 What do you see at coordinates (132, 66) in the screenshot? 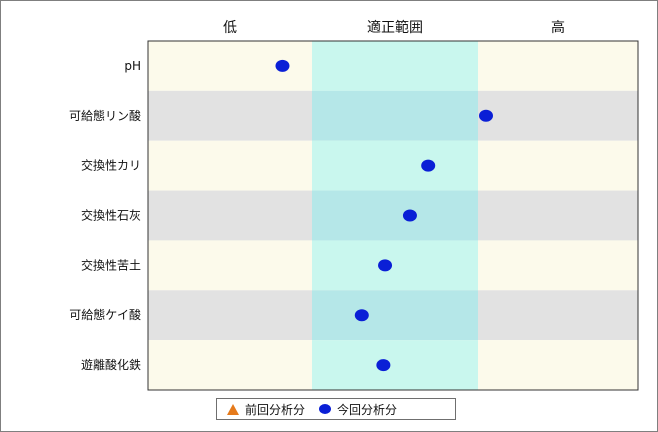
I see `category-label: pH` at bounding box center [132, 66].